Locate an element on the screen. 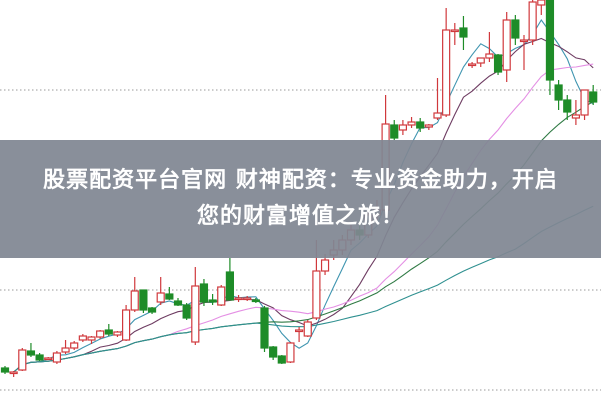 The height and width of the screenshot is (401, 601). banner-title-line-2: 您的财富增值之旅！ is located at coordinates (300, 216).